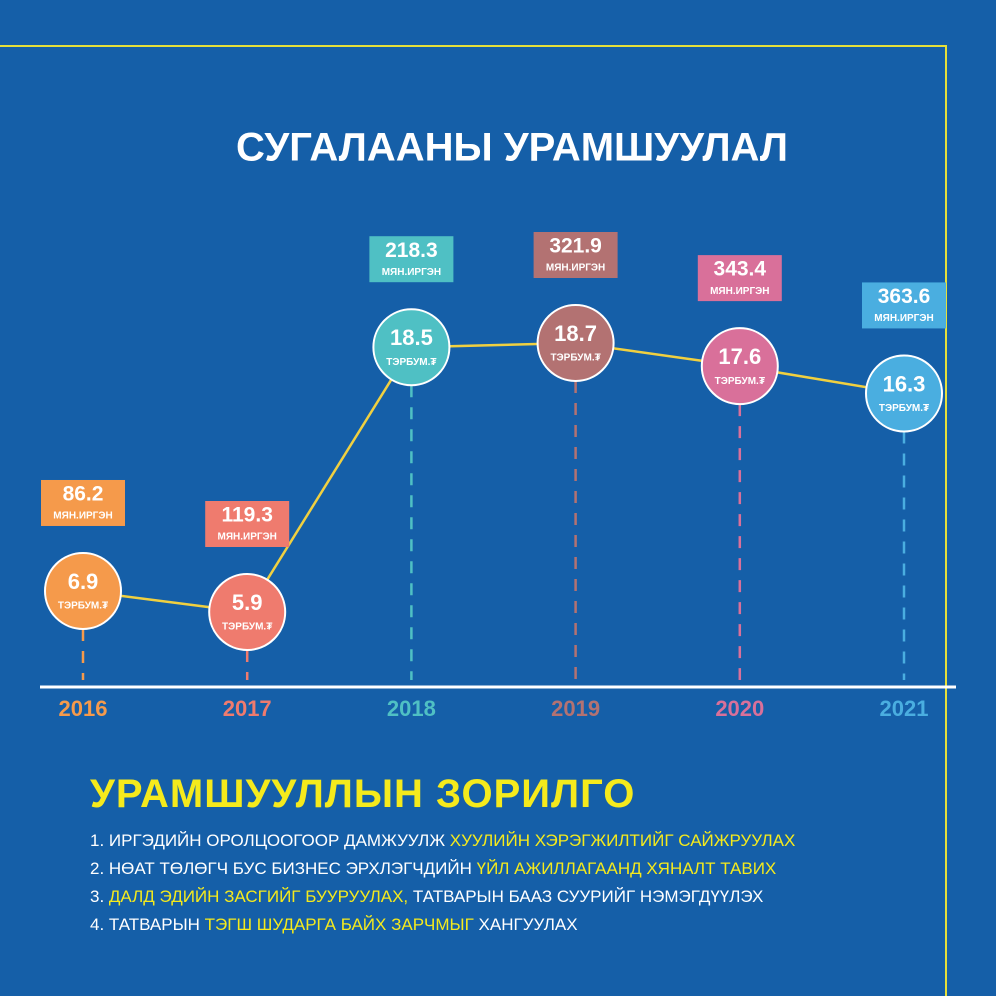 The width and height of the screenshot is (996, 996). What do you see at coordinates (904, 708) in the screenshot?
I see `x-tick-label: 2021` at bounding box center [904, 708].